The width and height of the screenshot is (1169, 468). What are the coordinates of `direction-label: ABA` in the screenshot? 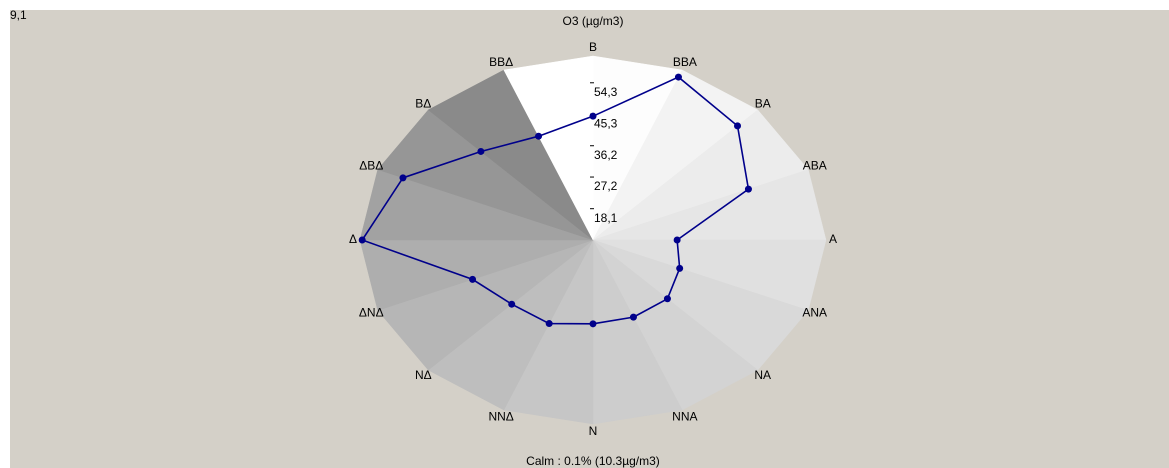 It's located at (815, 166).